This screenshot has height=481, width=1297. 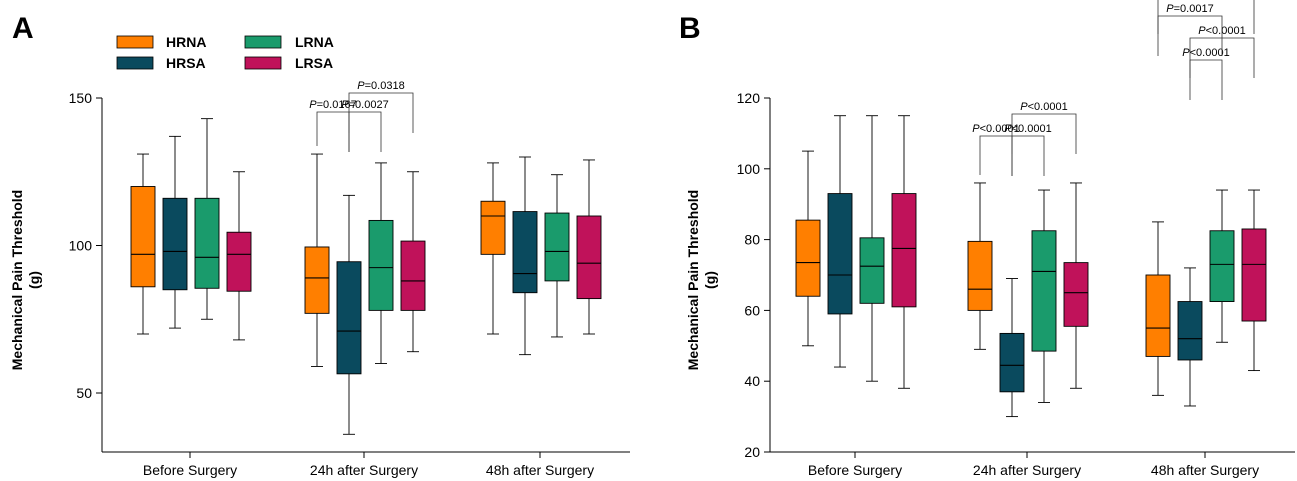 I want to click on panel-label-a: A, so click(x=23, y=28).